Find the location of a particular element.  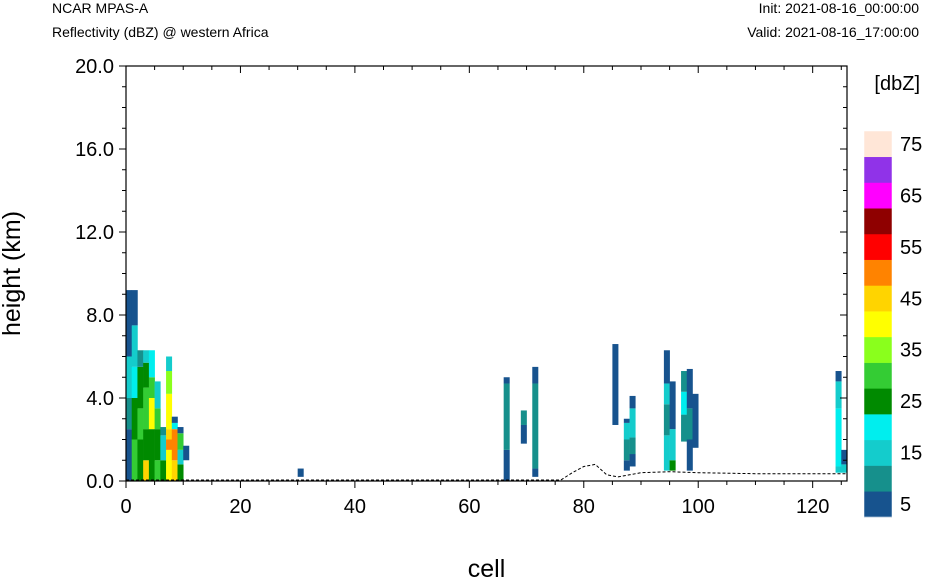

colorbar-label: 75 is located at coordinates (911, 145).